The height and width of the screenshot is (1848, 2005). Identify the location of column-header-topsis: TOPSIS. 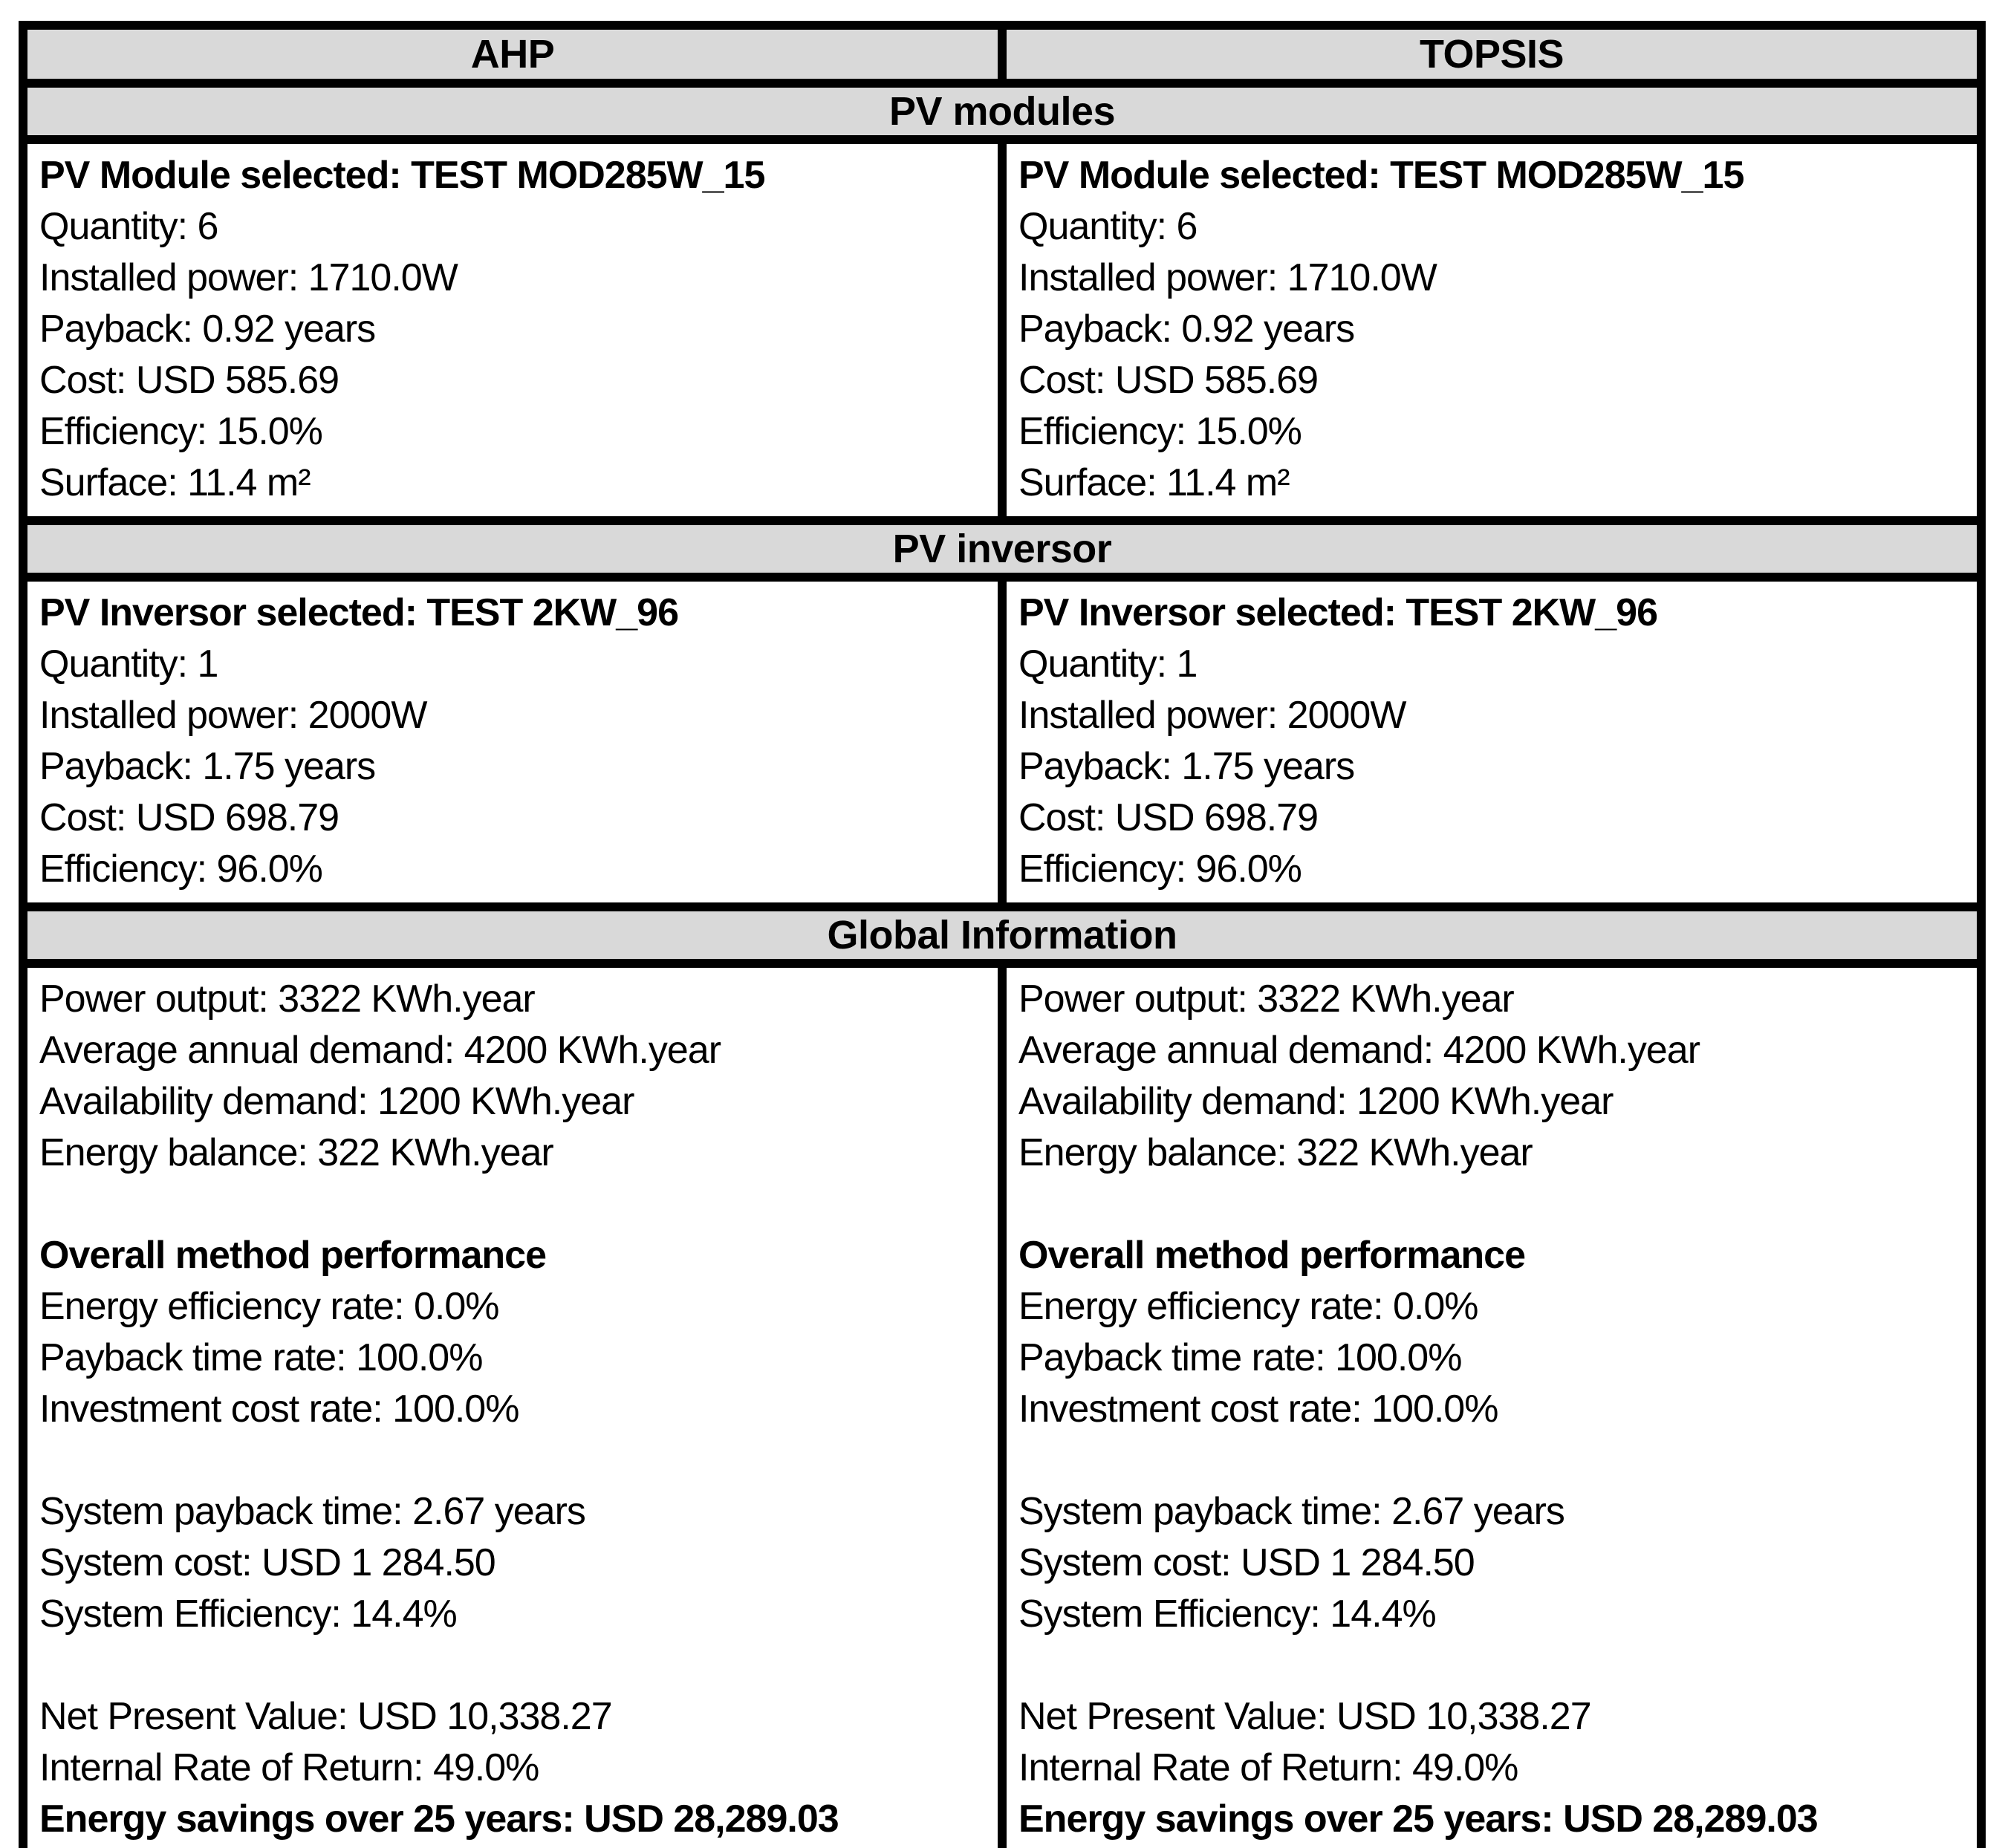
(1492, 55).